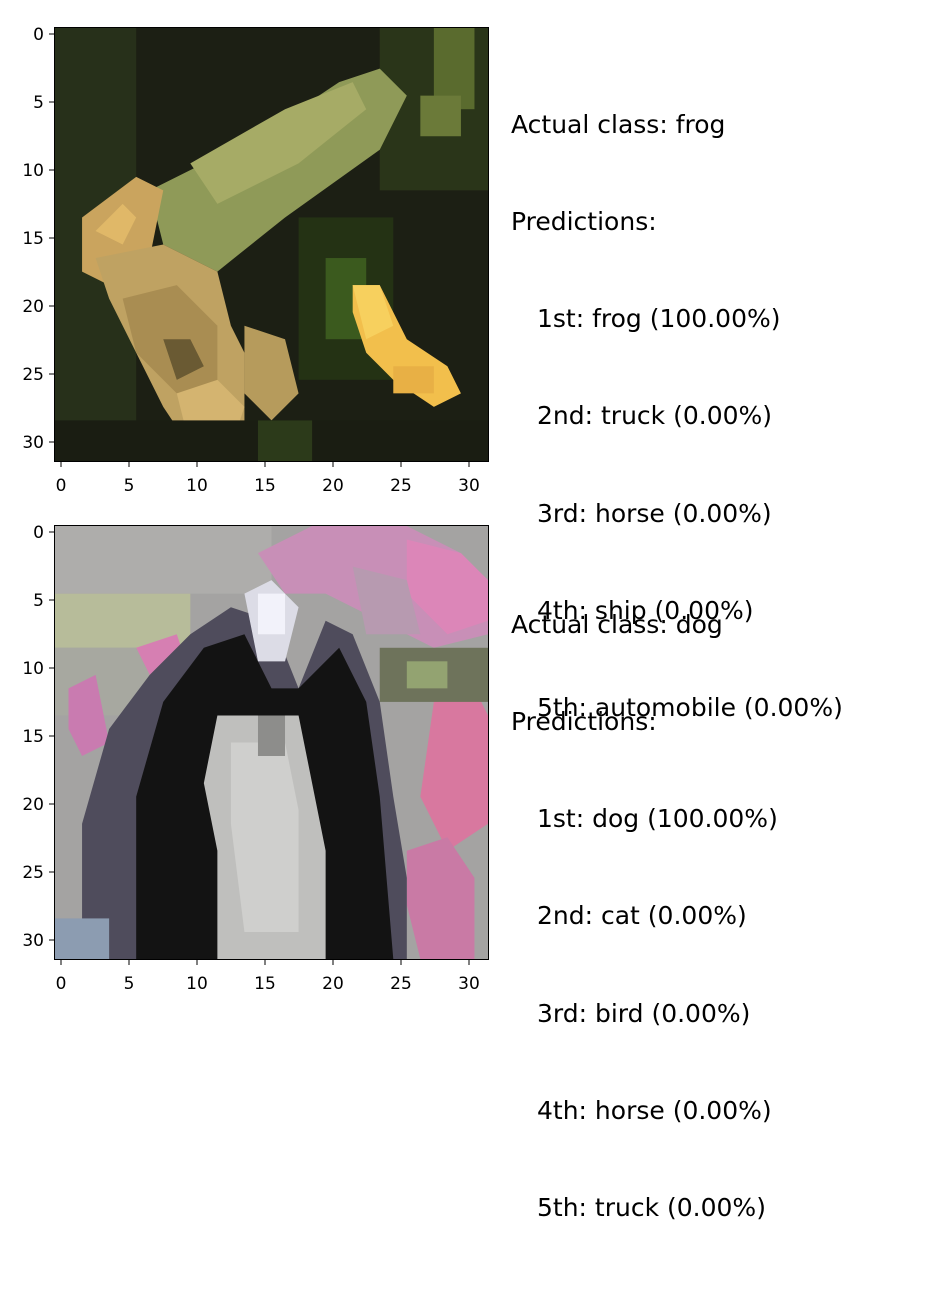 The width and height of the screenshot is (936, 1289). What do you see at coordinates (617, 624) in the screenshot?
I see `actual-class-label: Actual class: dog` at bounding box center [617, 624].